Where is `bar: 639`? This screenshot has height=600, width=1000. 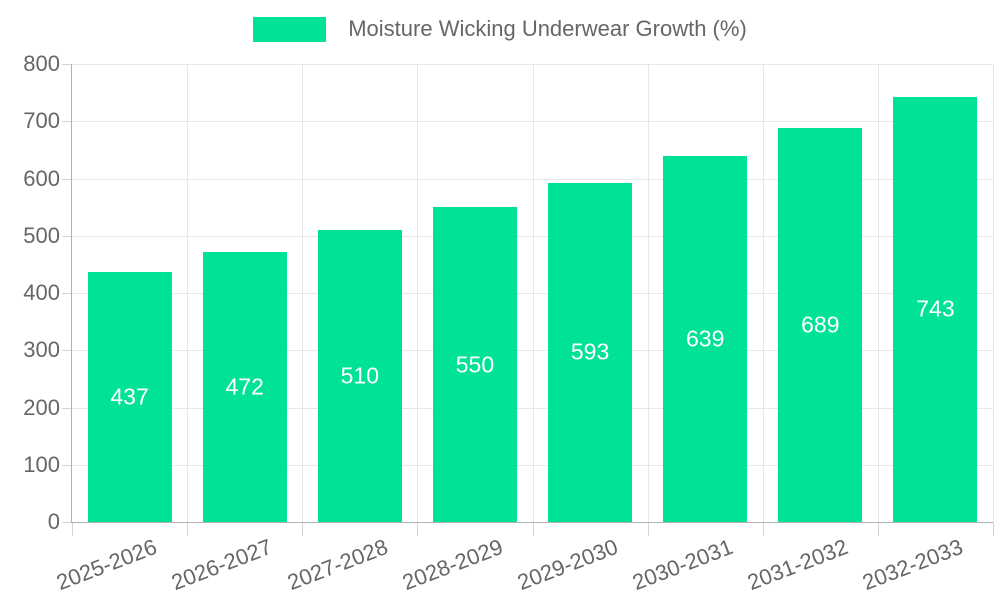 bar: 639 is located at coordinates (705, 339).